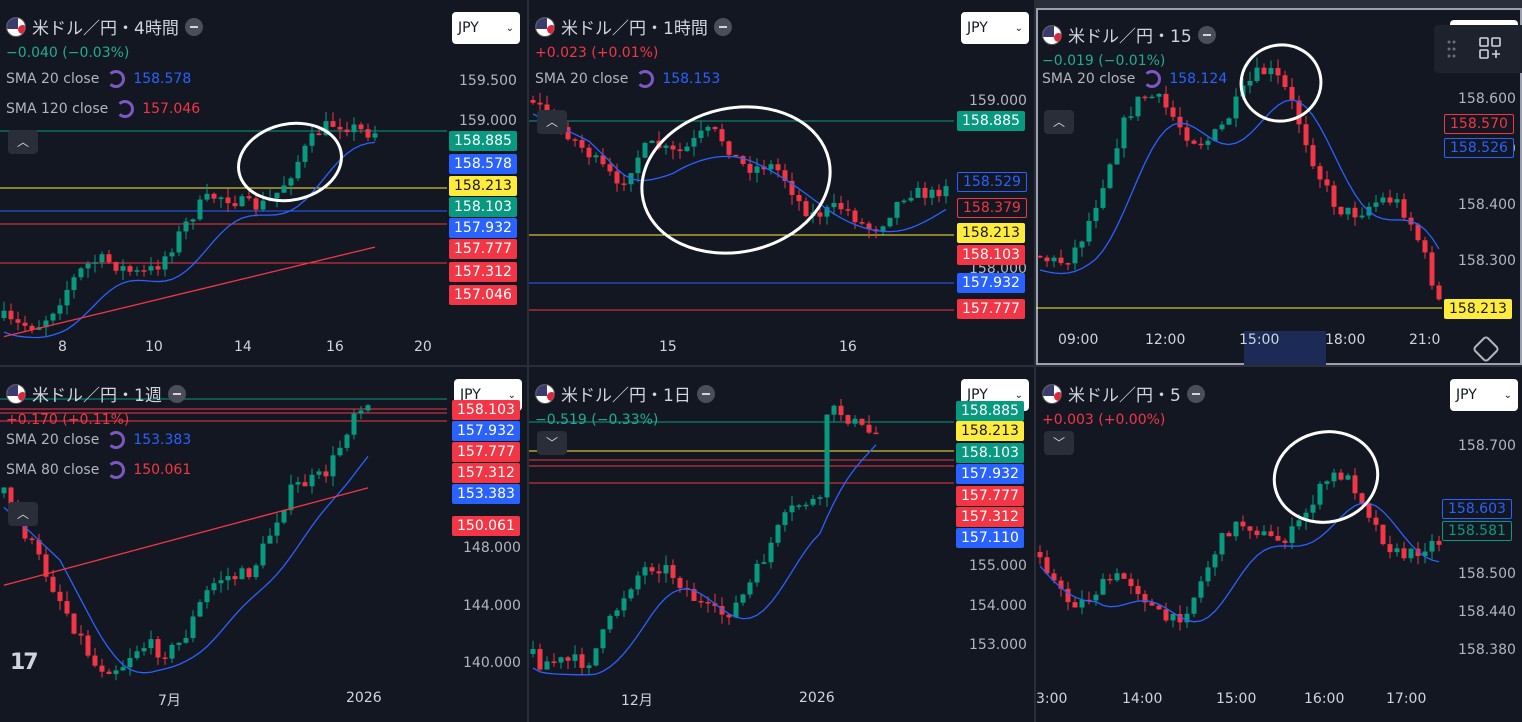  What do you see at coordinates (105, 29) in the screenshot?
I see `symbol-title-text: 米ドル／円・4時間` at bounding box center [105, 29].